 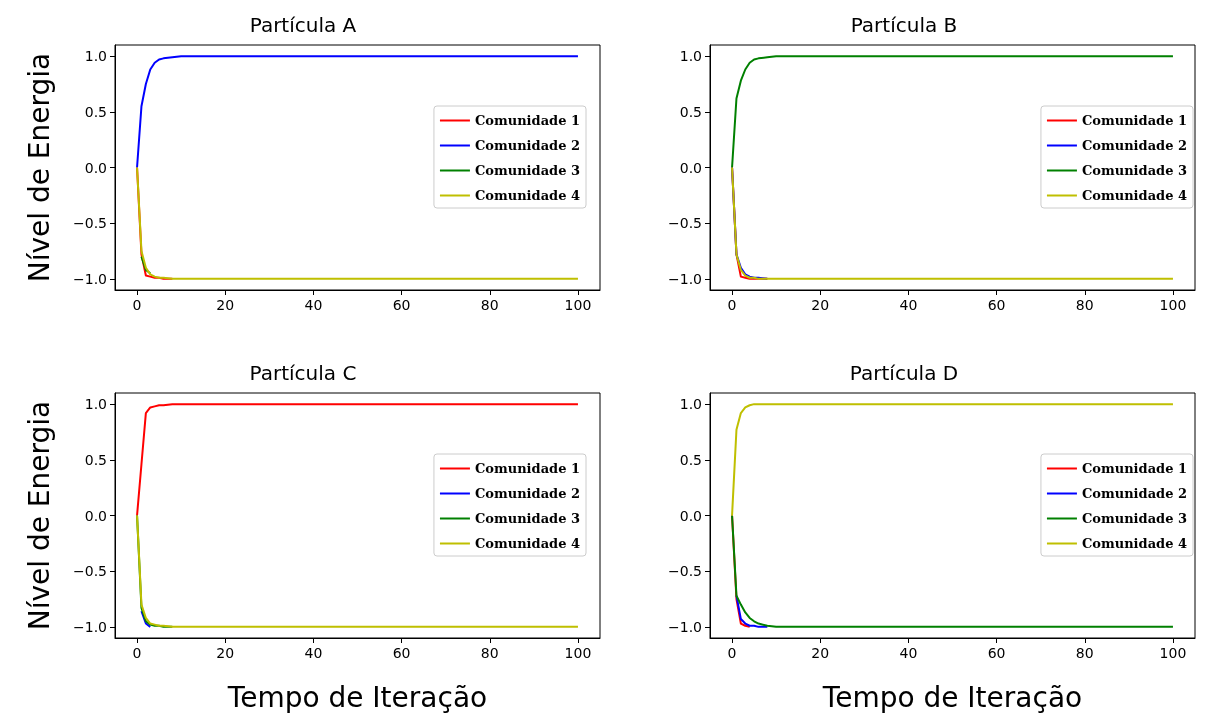 What do you see at coordinates (904, 25) in the screenshot?
I see `chart-title: Partícula B` at bounding box center [904, 25].